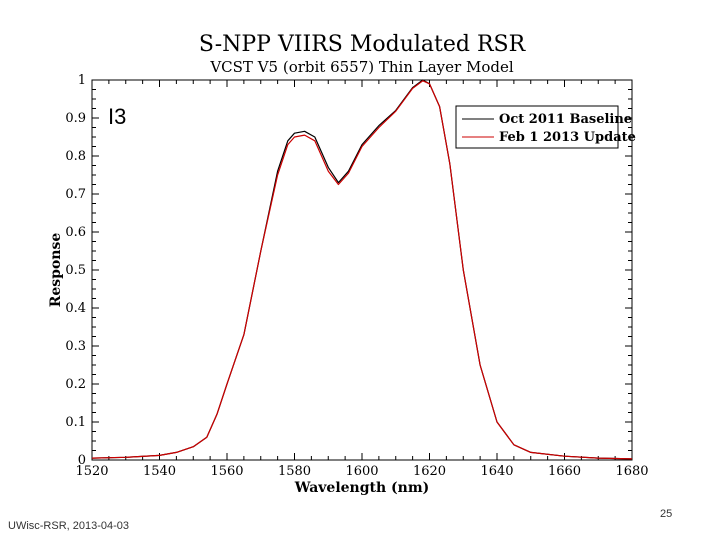  I want to click on x-tick-label: 1520, so click(91, 471).